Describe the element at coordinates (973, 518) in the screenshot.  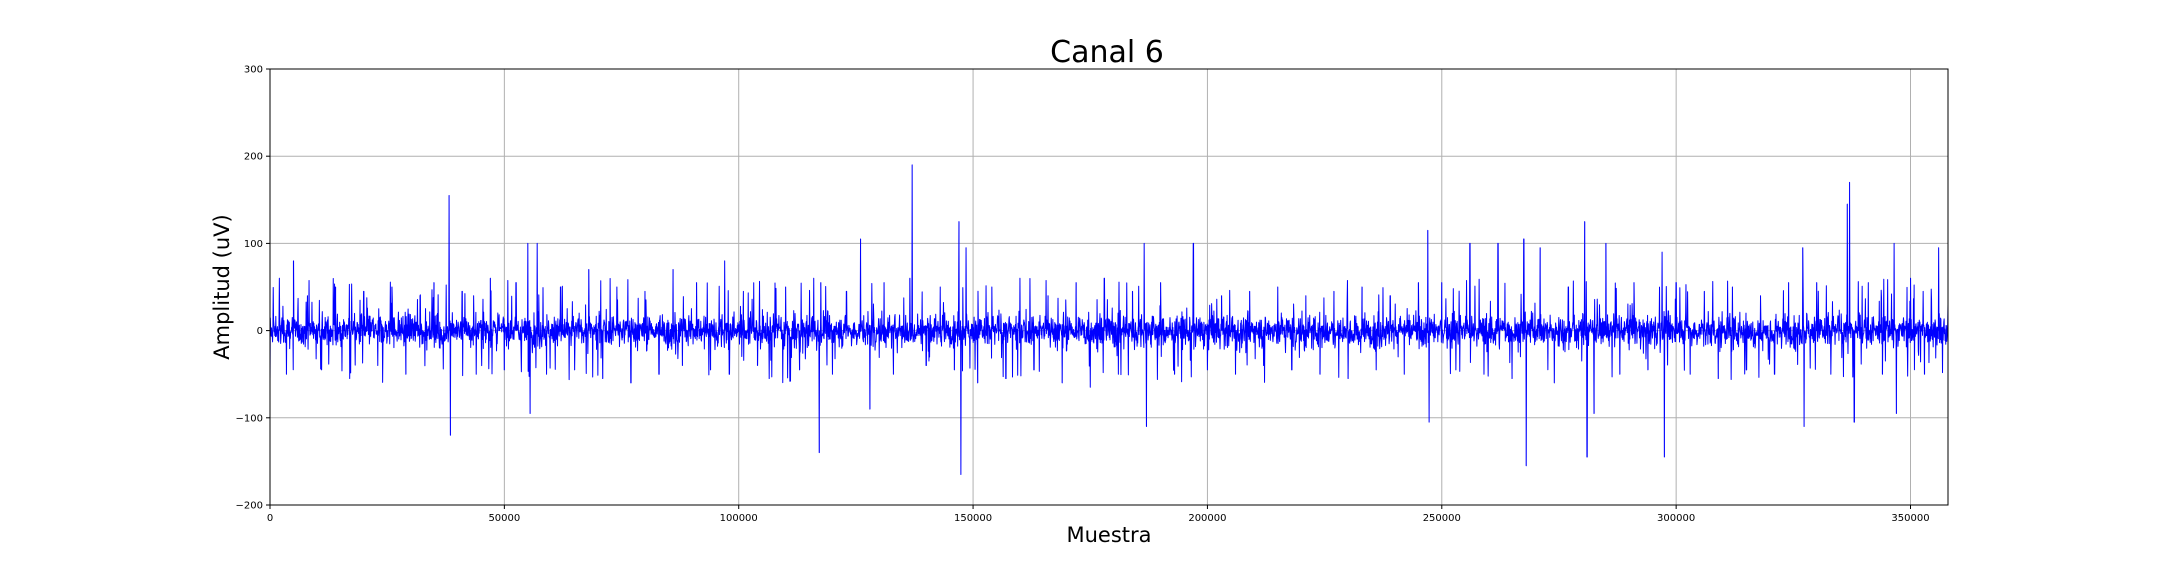
I see `x-tick-label: 150000` at that location.